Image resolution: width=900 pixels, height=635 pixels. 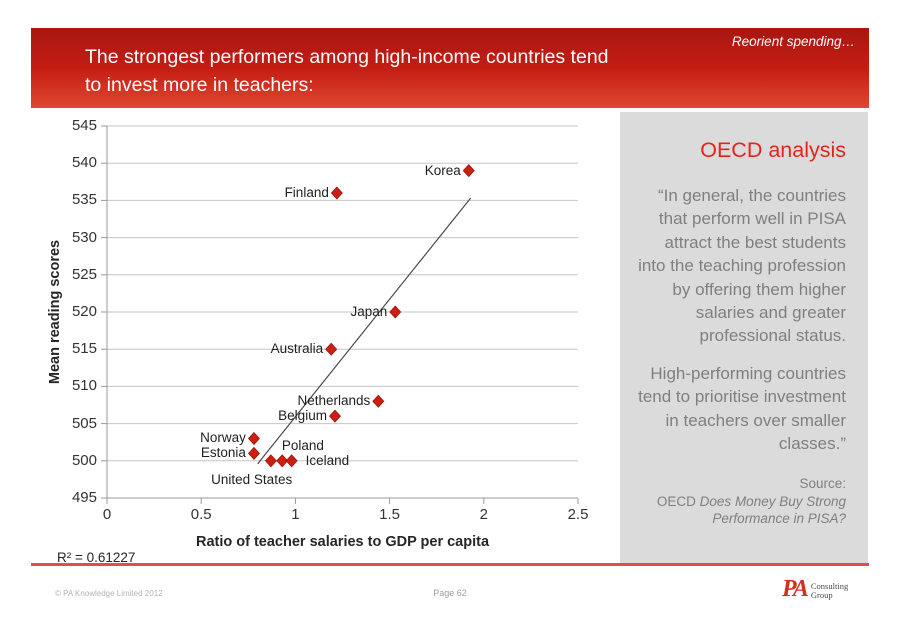 What do you see at coordinates (336, 193) in the screenshot?
I see `data-point-finland` at bounding box center [336, 193].